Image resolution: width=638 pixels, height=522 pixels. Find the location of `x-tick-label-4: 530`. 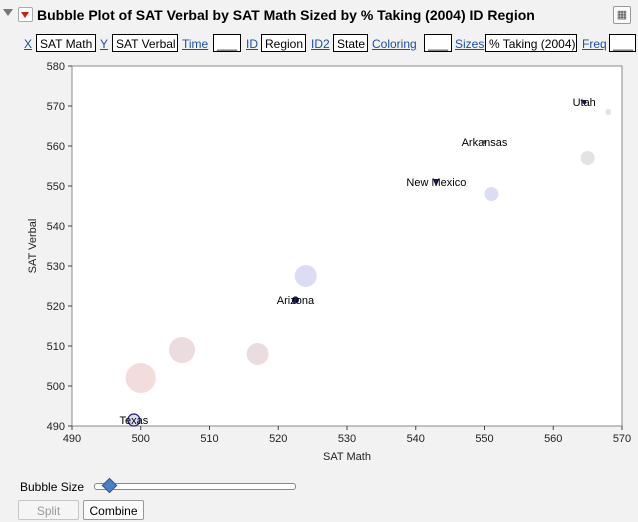

x-tick-label-4: 530 is located at coordinates (347, 439).